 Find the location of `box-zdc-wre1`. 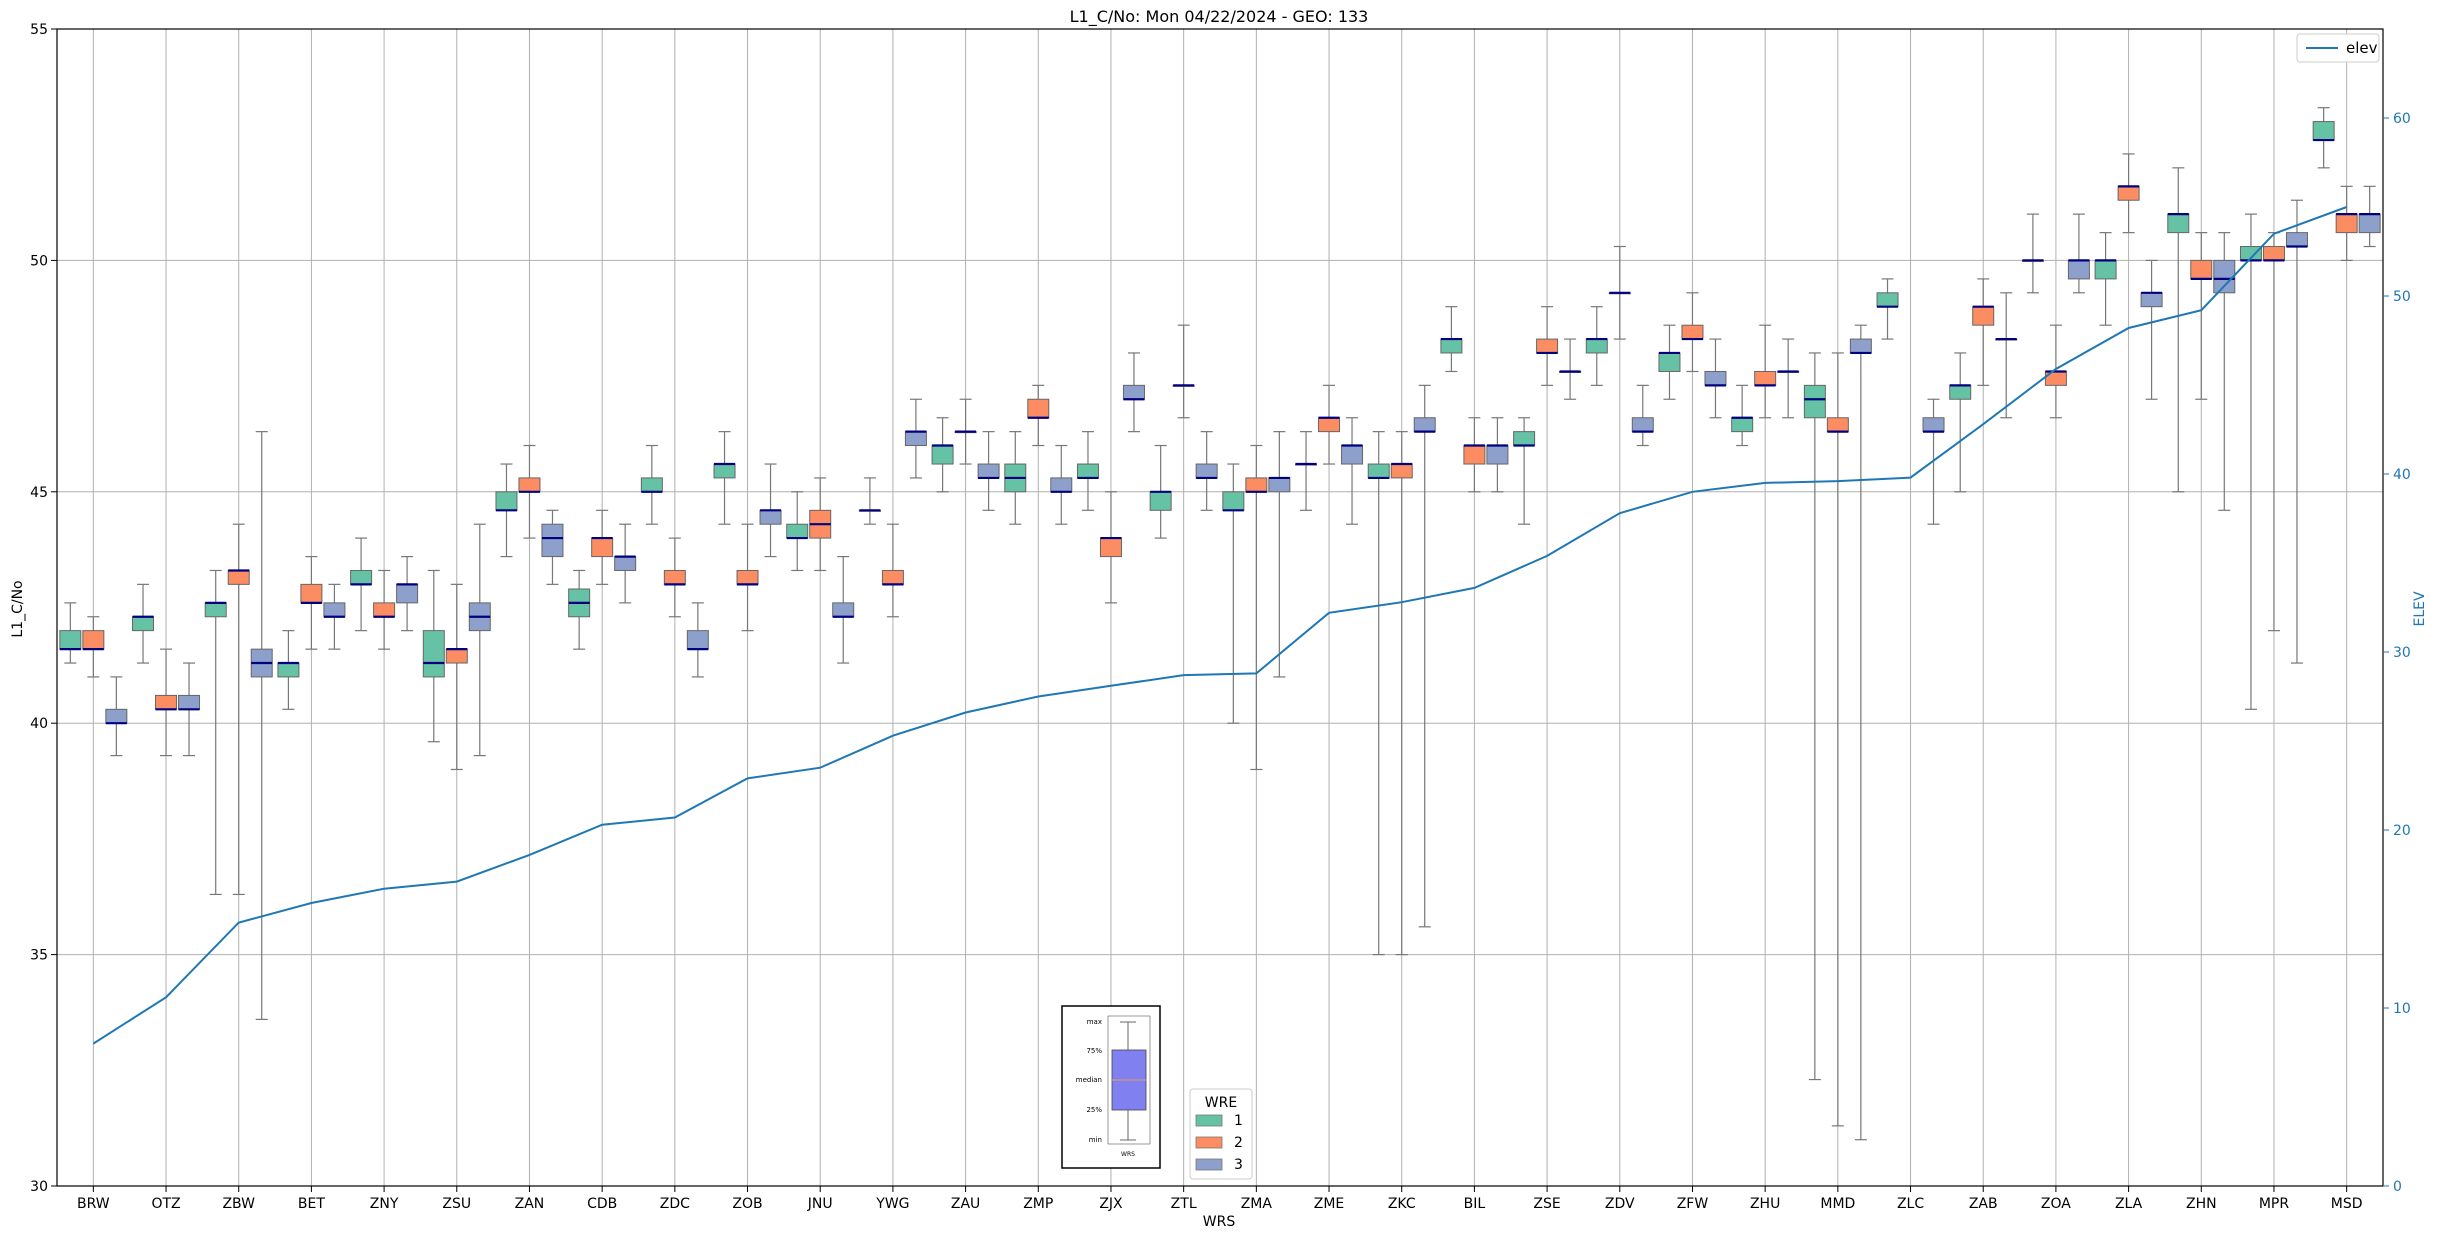

box-zdc-wre1 is located at coordinates (651, 484).